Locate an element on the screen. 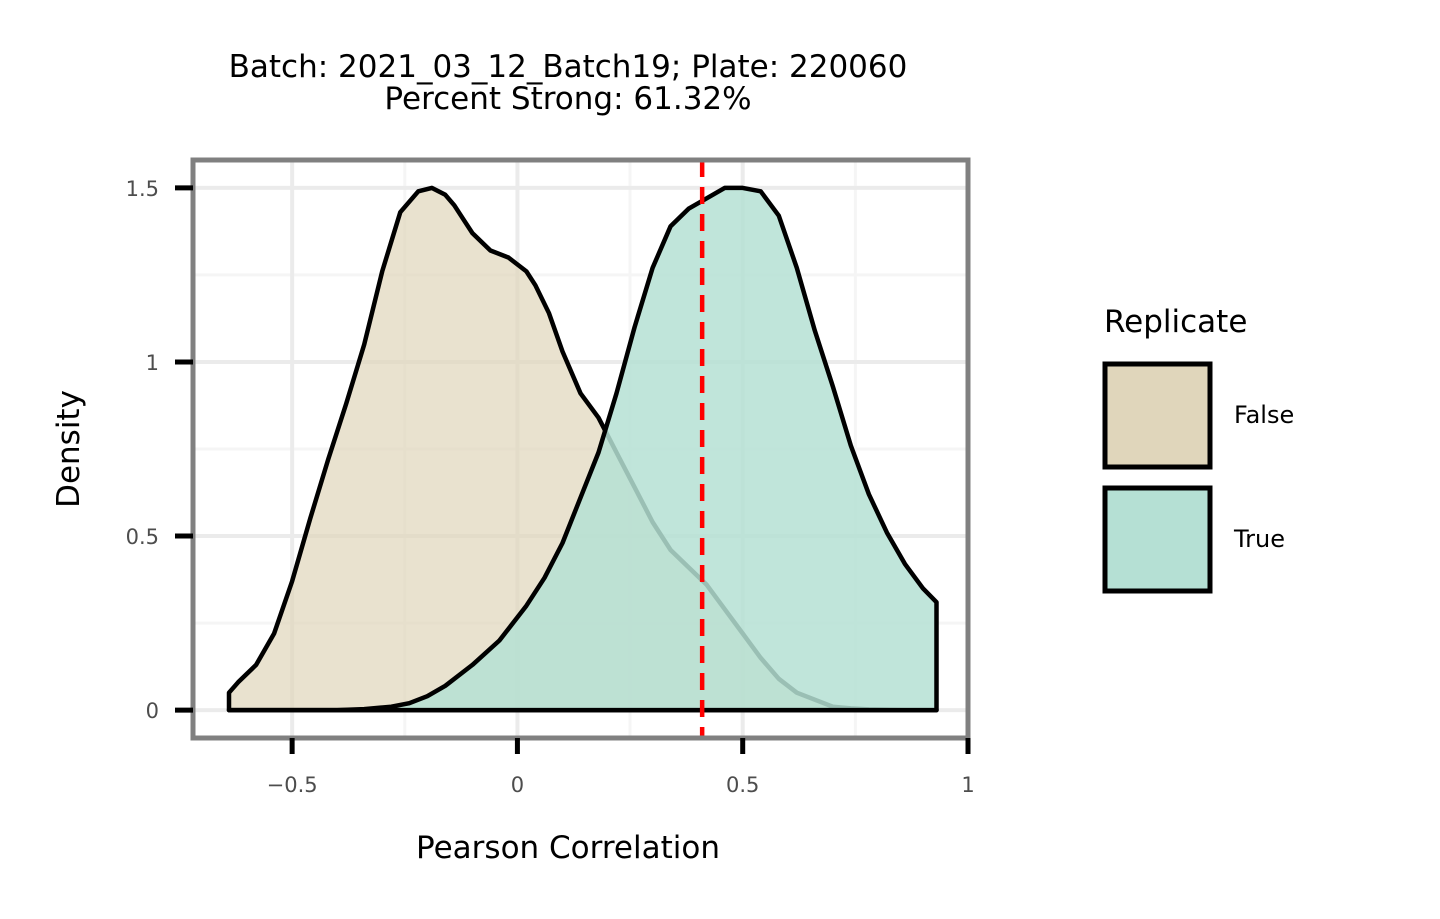  chart-title-line-2: Percent Strong: 61.32% is located at coordinates (567, 99).